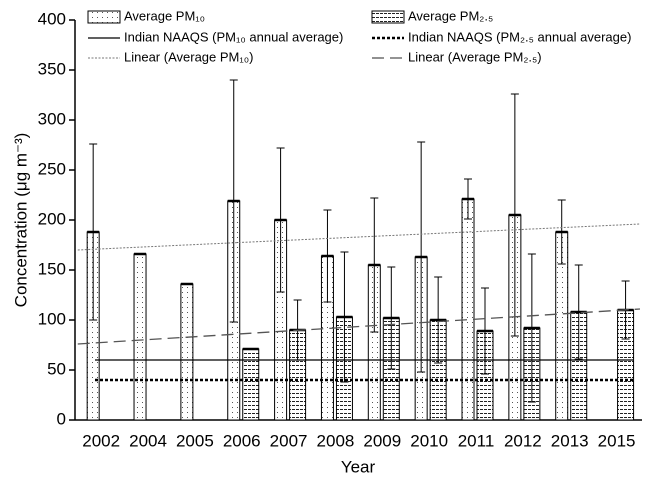 This screenshot has height=485, width=654. I want to click on x-tick-label: 2006, so click(242, 440).